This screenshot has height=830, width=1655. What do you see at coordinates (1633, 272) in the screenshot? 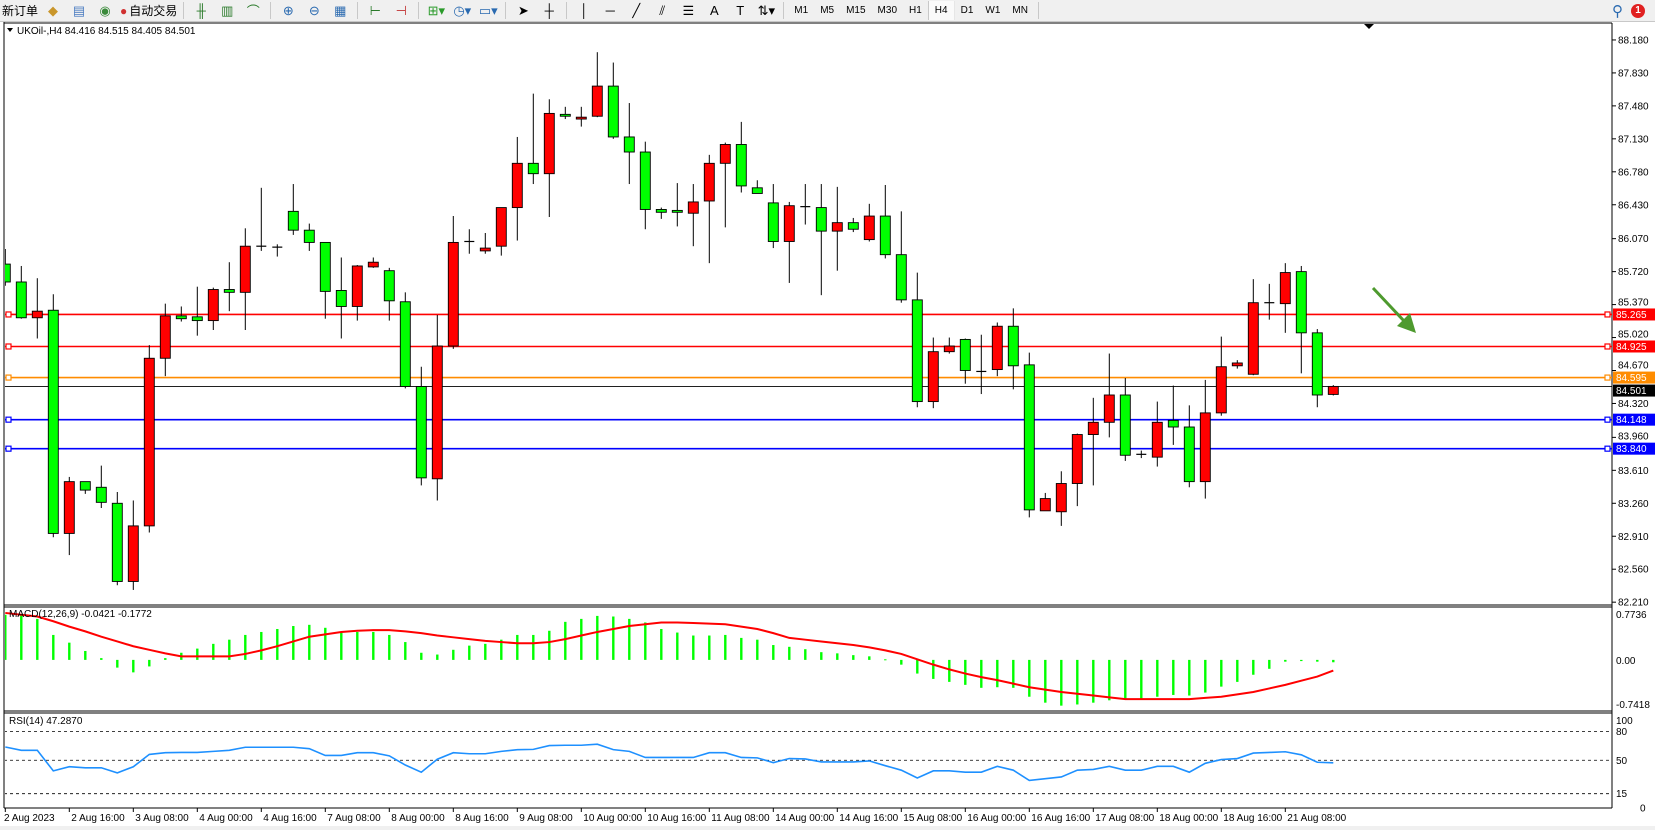
I see `price-tick-label: 85.720` at bounding box center [1633, 272].